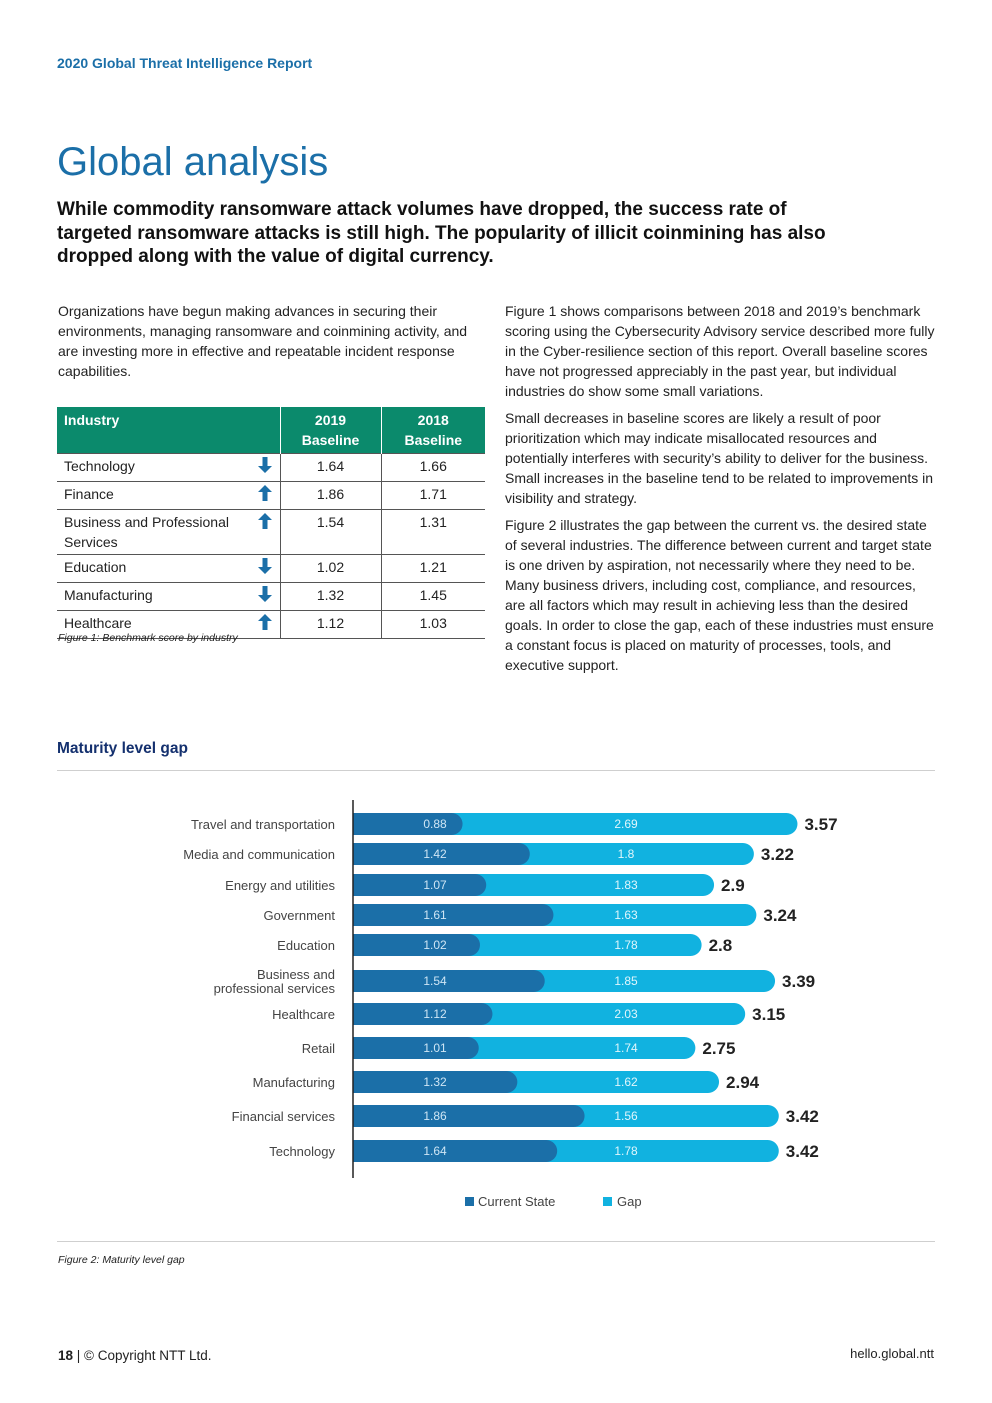  I want to click on industry-cell: Business and Professional Services, so click(153, 532).